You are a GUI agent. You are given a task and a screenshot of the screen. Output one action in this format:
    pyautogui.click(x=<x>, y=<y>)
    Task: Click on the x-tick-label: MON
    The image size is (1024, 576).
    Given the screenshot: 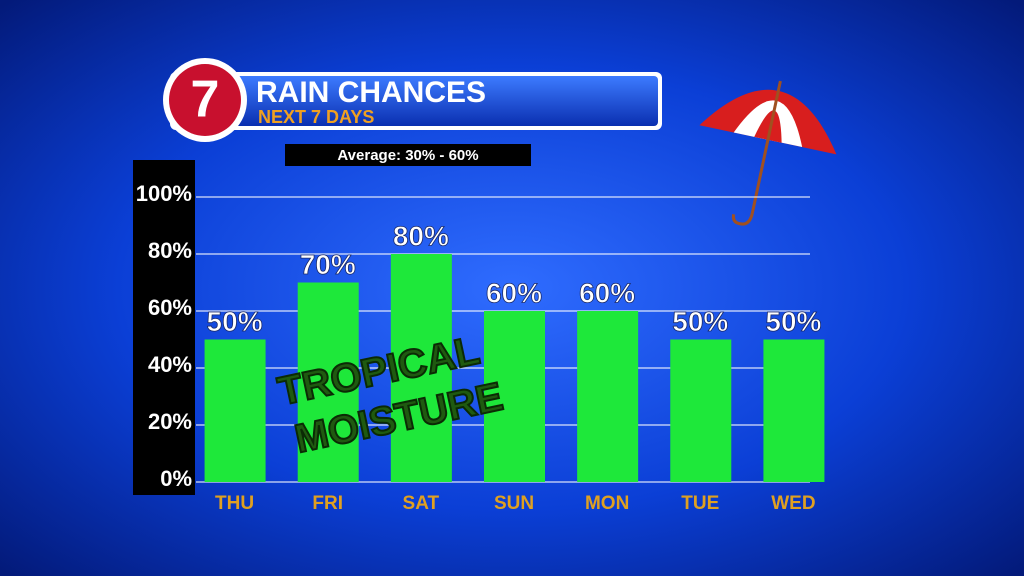 What is the action you would take?
    pyautogui.click(x=607, y=503)
    